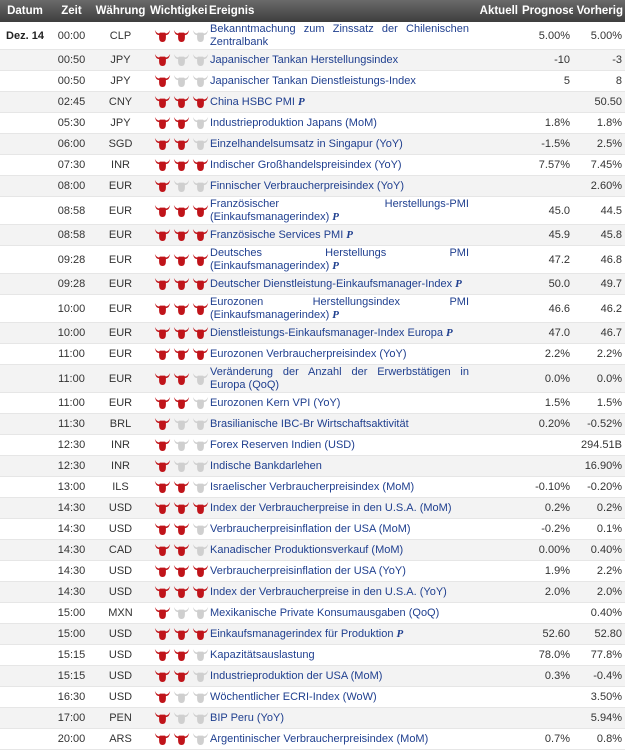 This screenshot has height=752, width=625. I want to click on event-link: Einzelhandelsumsatz in Singapur (YoY), so click(306, 143).